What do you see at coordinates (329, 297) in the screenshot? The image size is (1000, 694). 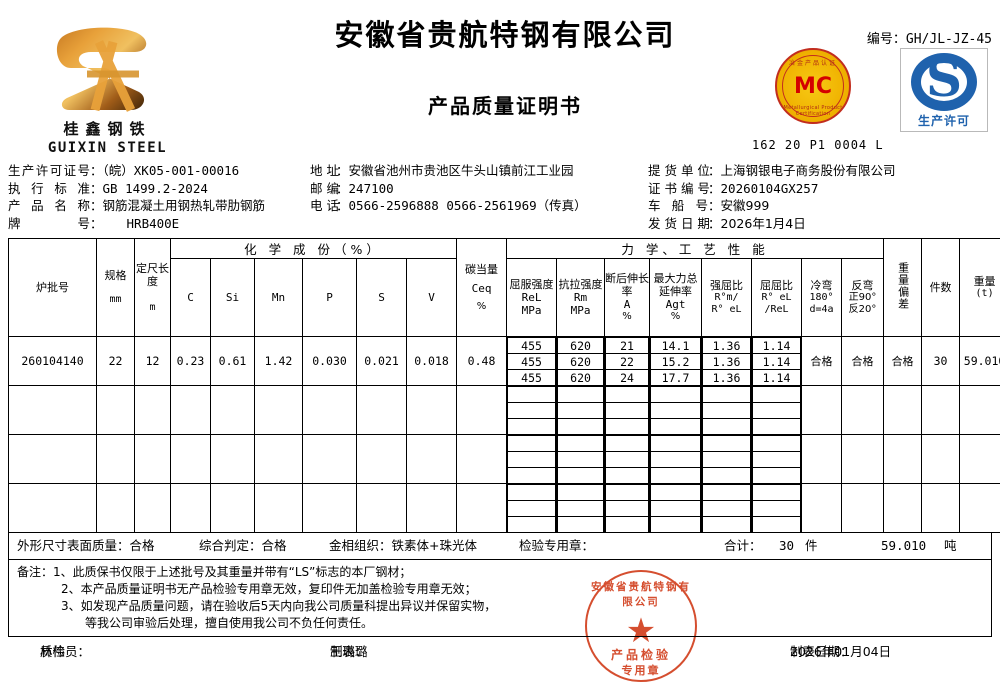 I see `th-p: P` at bounding box center [329, 297].